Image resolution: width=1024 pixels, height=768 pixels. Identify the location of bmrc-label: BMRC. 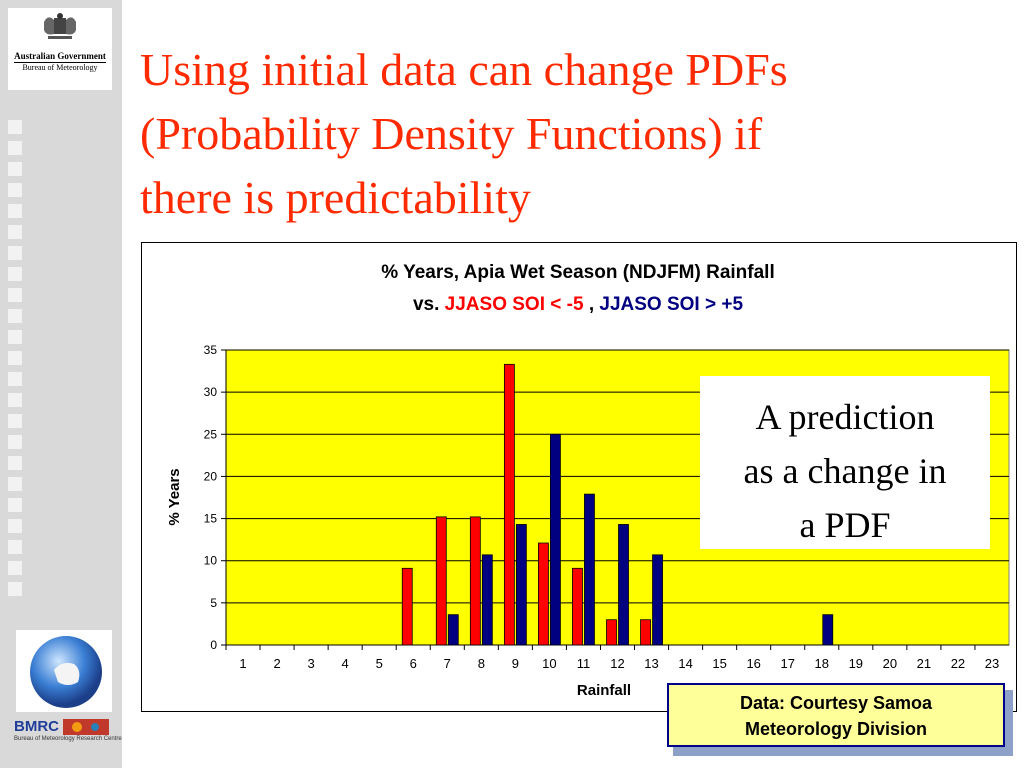
(36, 726).